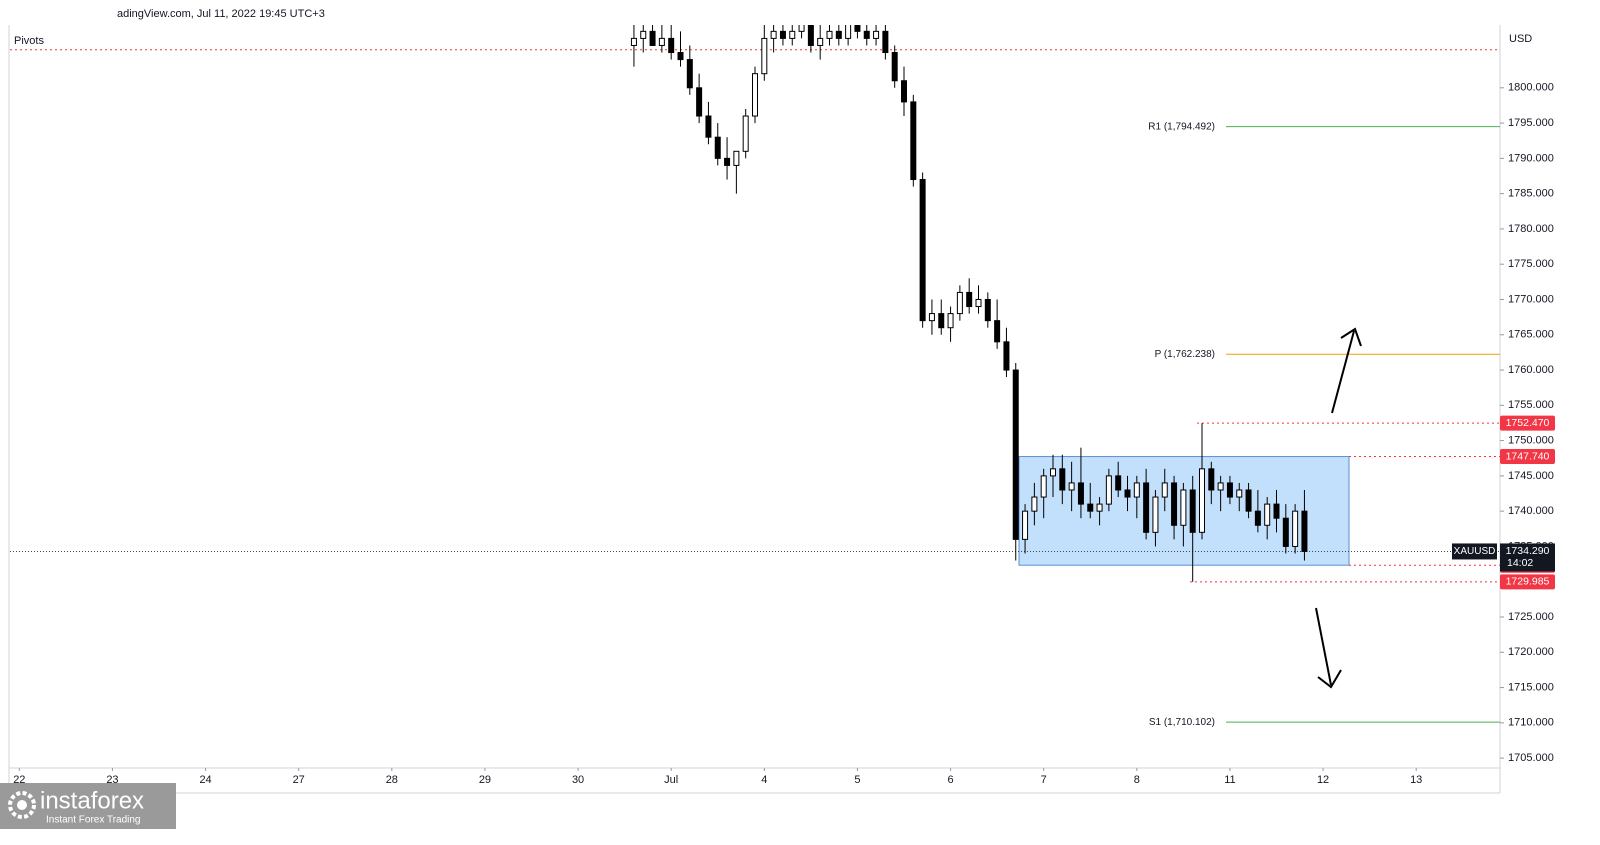 The width and height of the screenshot is (1600, 845). I want to click on y-tick-label: 1725.000, so click(1531, 617).